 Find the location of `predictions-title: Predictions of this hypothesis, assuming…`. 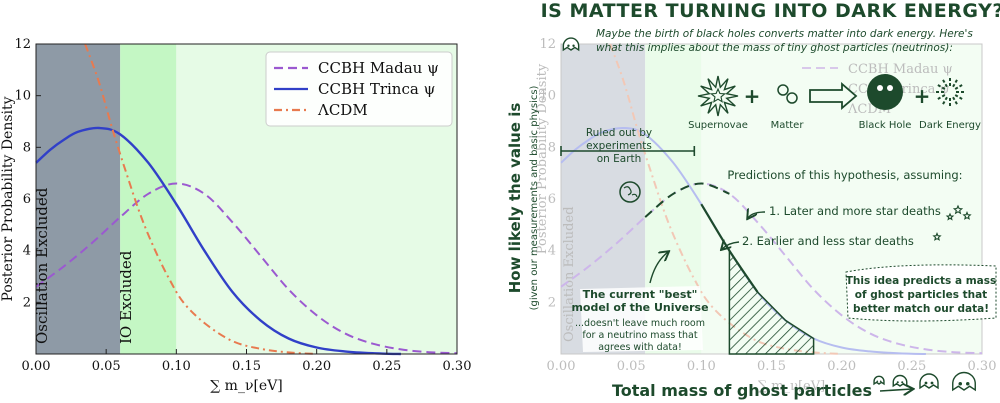

predictions-title: Predictions of this hypothesis, assuming… is located at coordinates (844, 175).